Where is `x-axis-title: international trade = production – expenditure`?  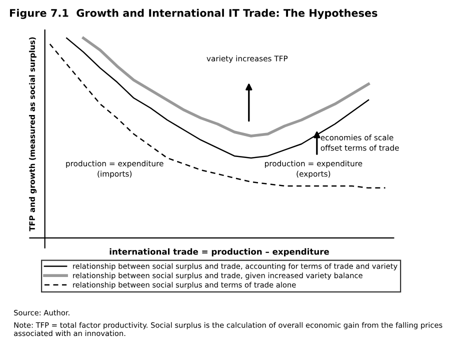 x-axis-title: international trade = production – expenditure is located at coordinates (219, 252).